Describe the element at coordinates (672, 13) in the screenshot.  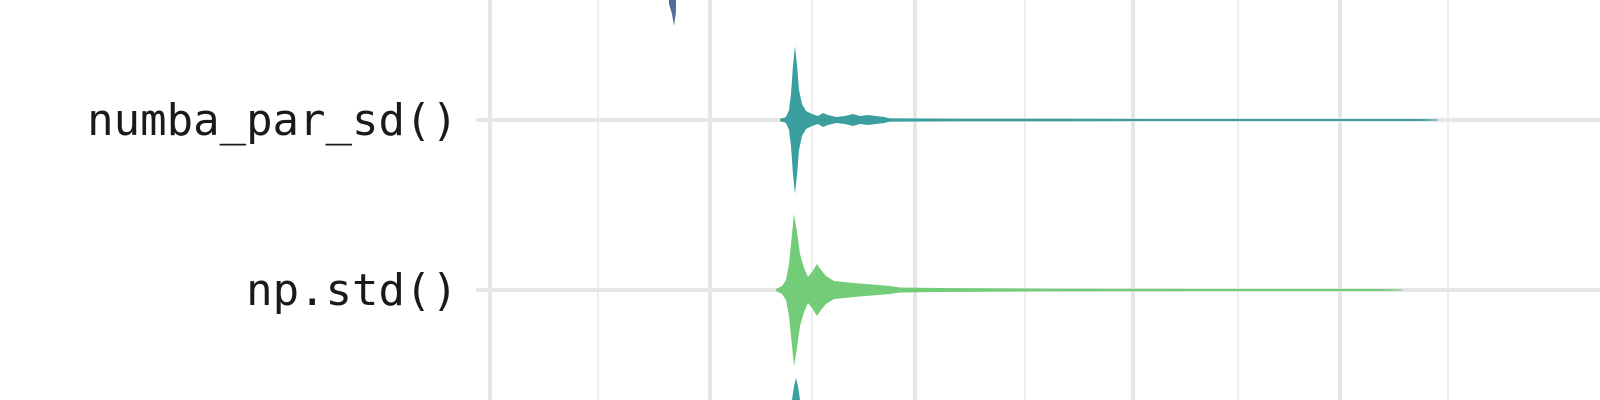
I see `violin-partial-top` at that location.